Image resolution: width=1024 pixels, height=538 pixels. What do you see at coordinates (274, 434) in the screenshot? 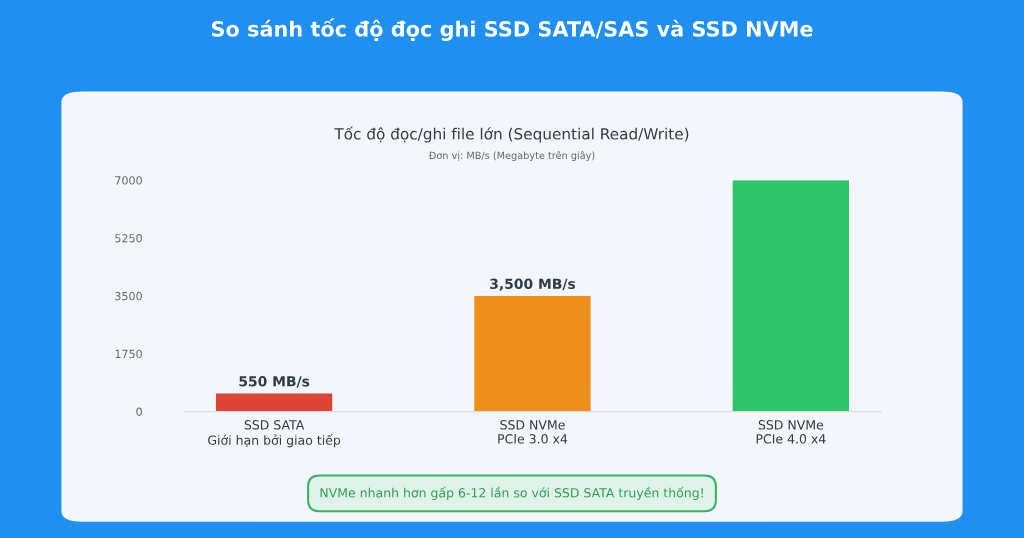
I see `x-tick-label: SSD SATA Giới hạn bởi giao tiếp` at bounding box center [274, 434].